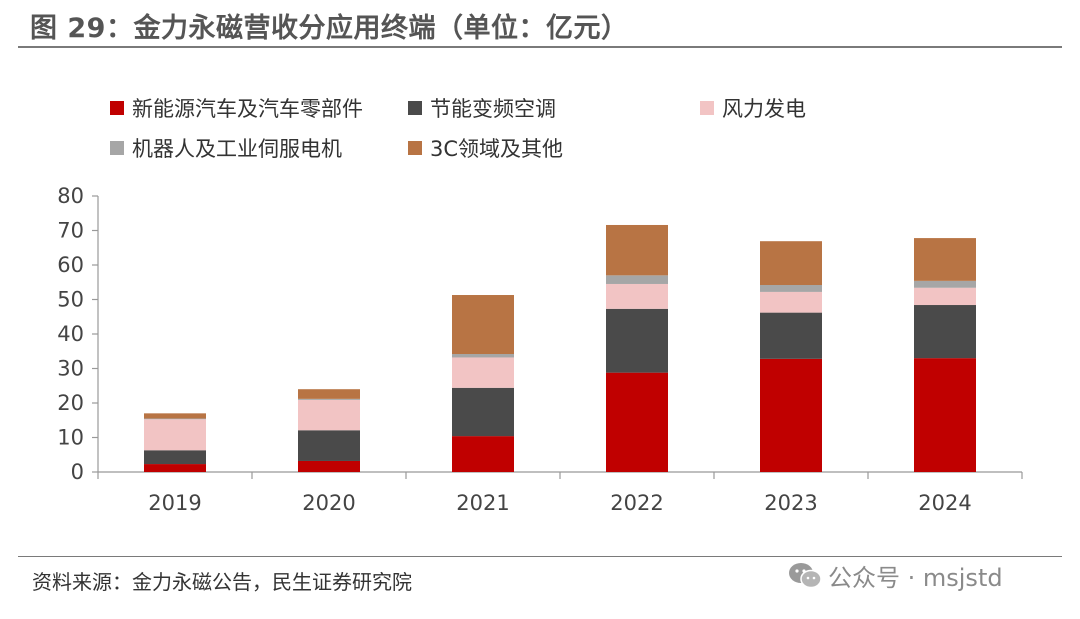 This screenshot has height=619, width=1080. Describe the element at coordinates (497, 149) in the screenshot. I see `legend-label-other: 3C领域及其他` at that location.